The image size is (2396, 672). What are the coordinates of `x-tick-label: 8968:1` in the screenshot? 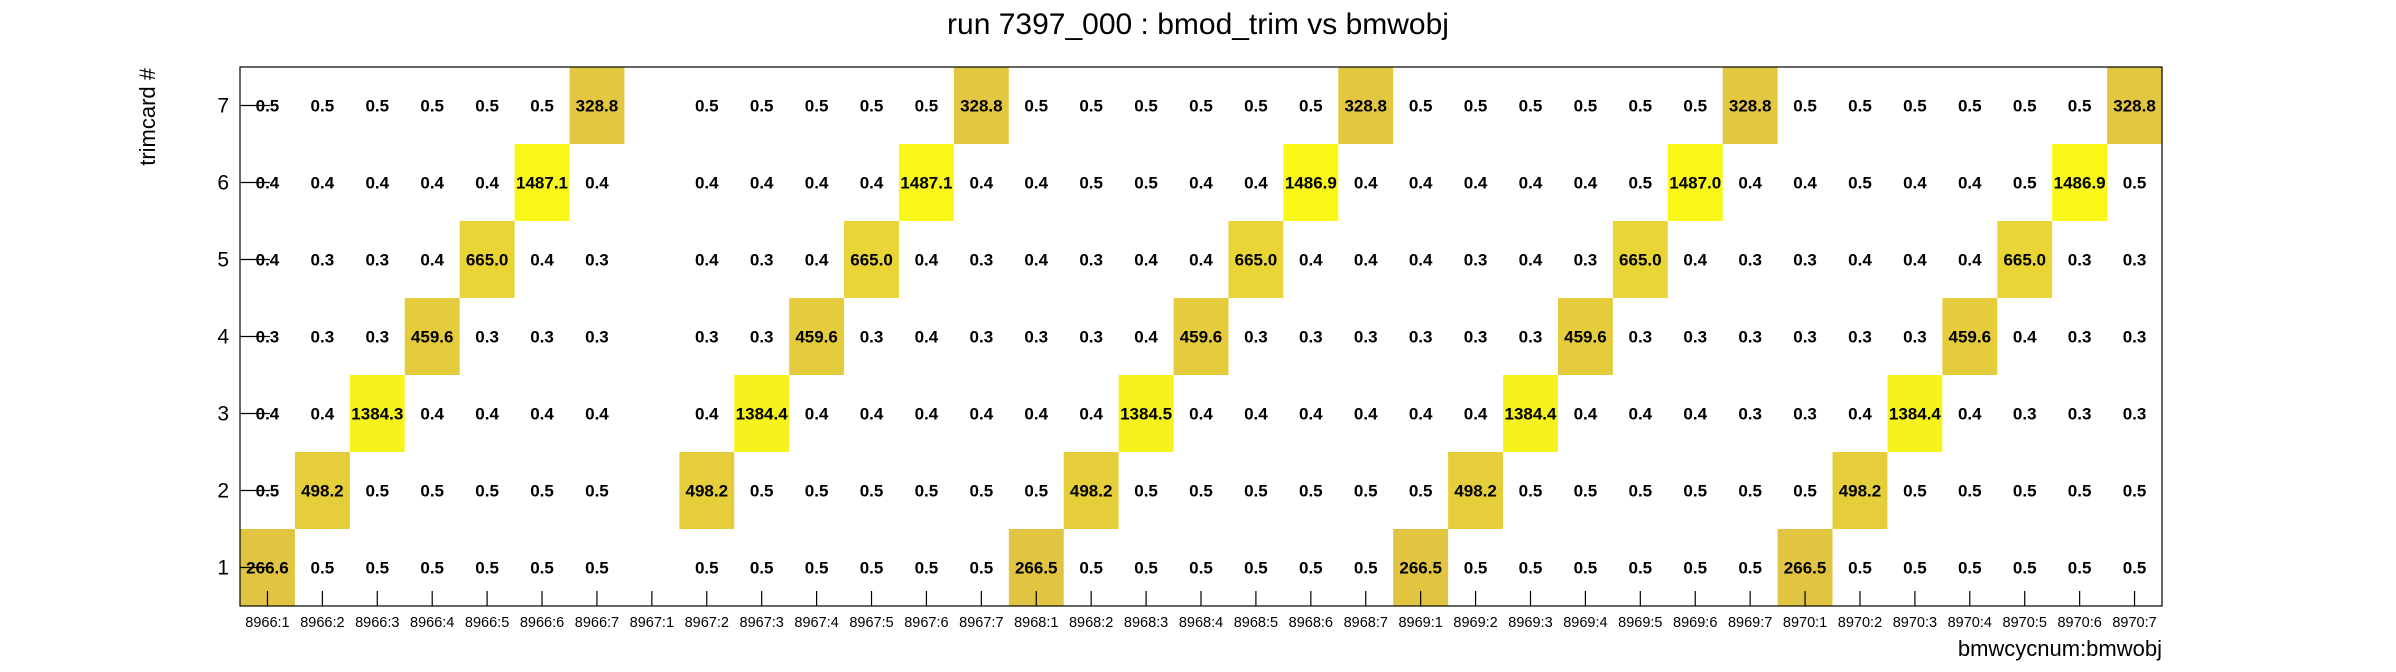 It's located at (1036, 623).